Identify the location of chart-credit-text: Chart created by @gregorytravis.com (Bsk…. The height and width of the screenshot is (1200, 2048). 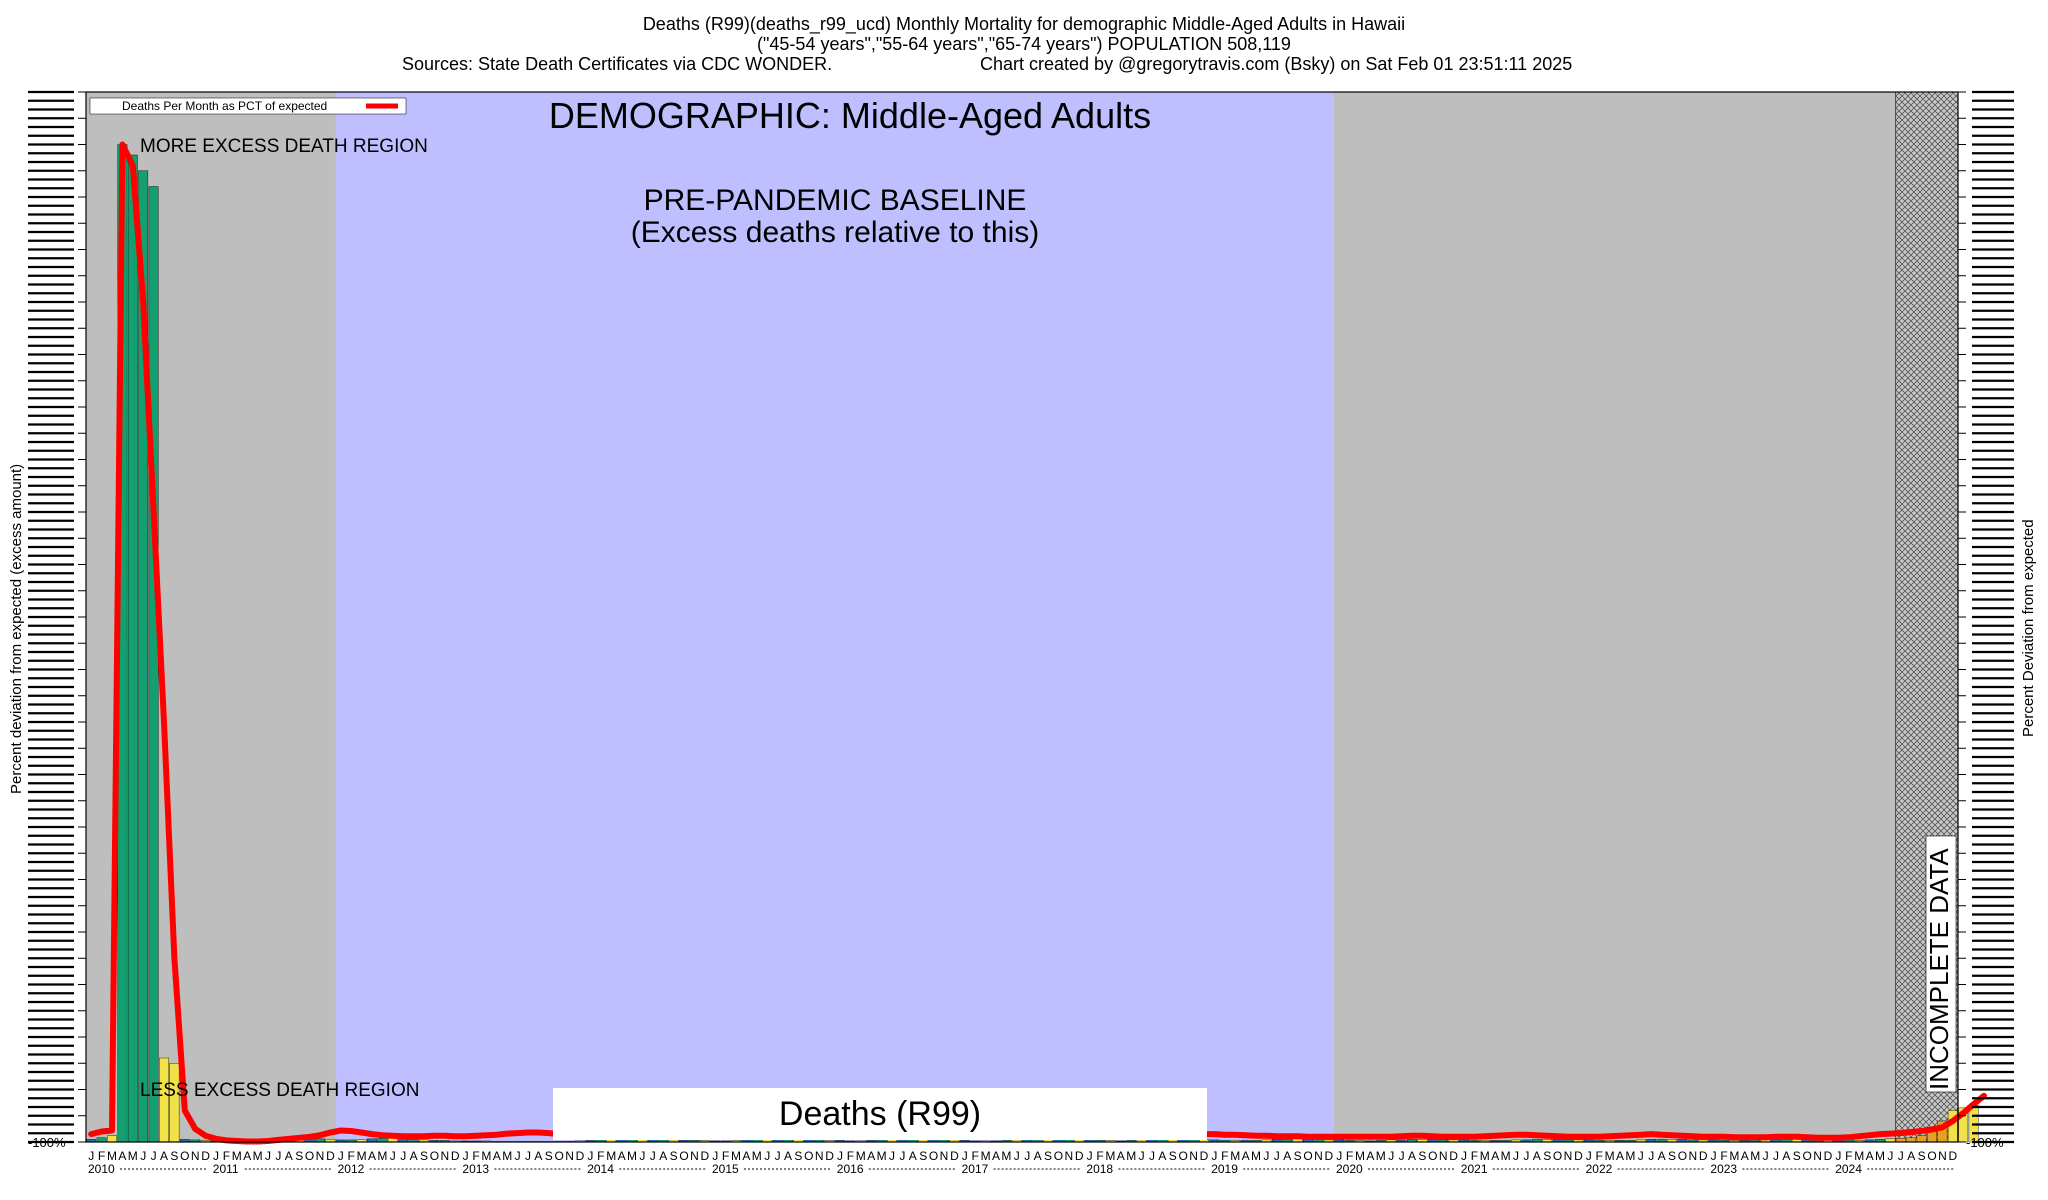
(1276, 64).